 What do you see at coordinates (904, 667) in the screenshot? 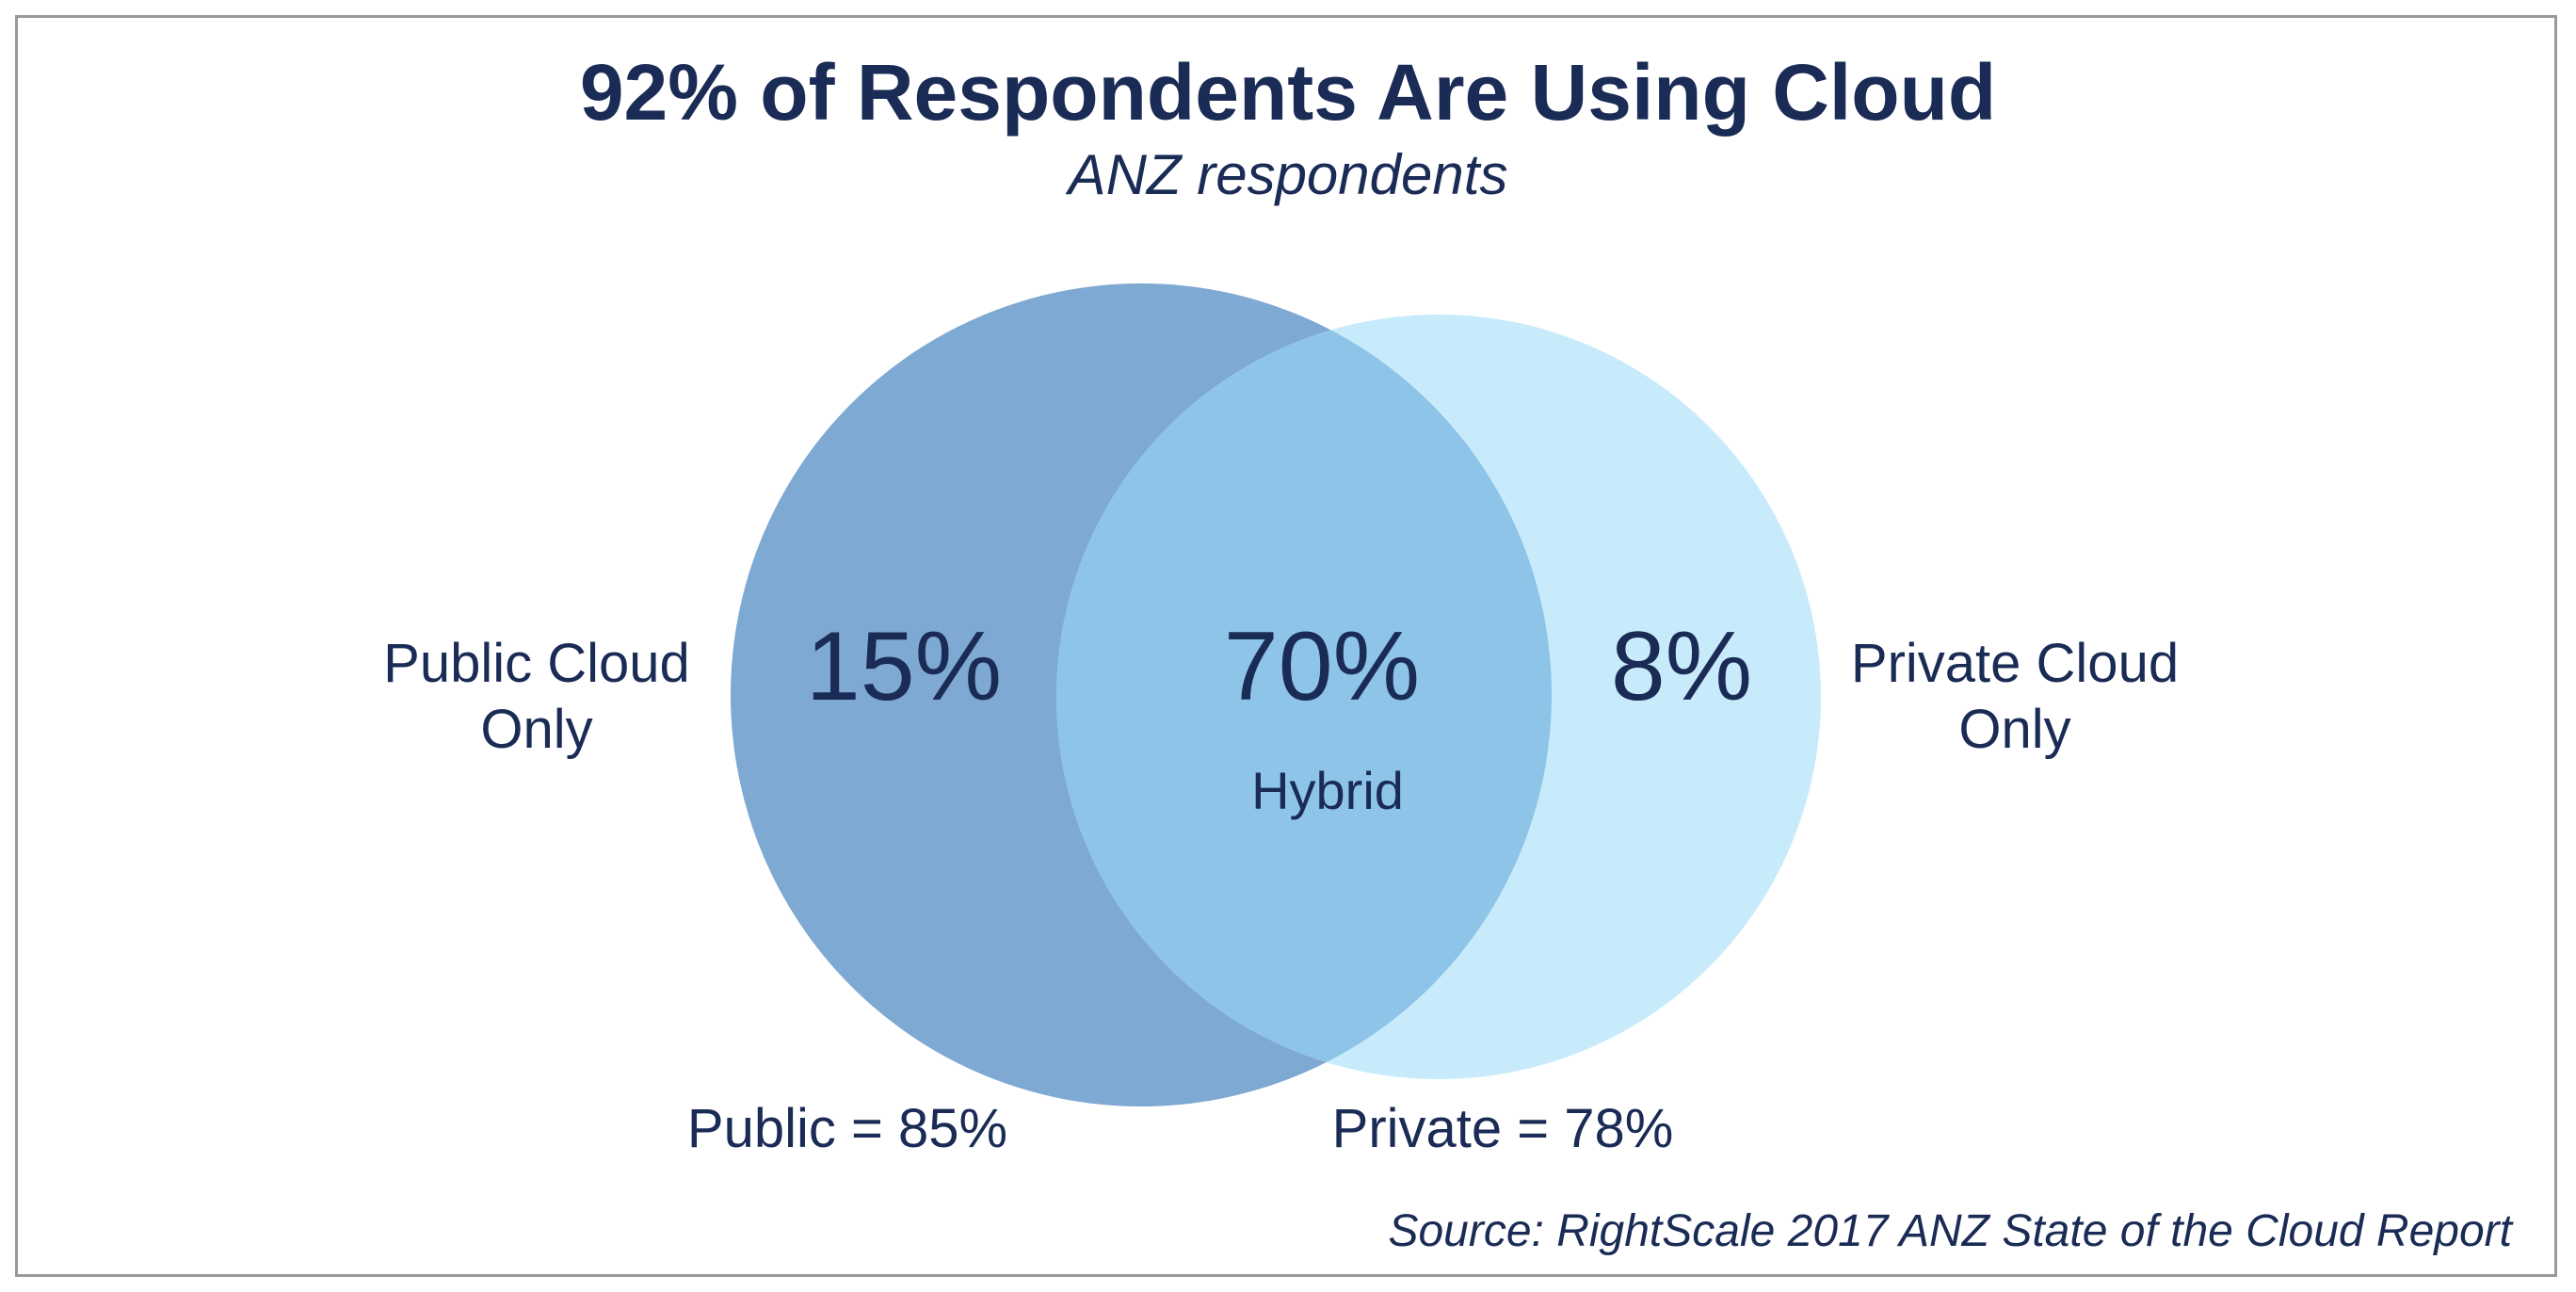
I see `public-only-value: 15%` at bounding box center [904, 667].